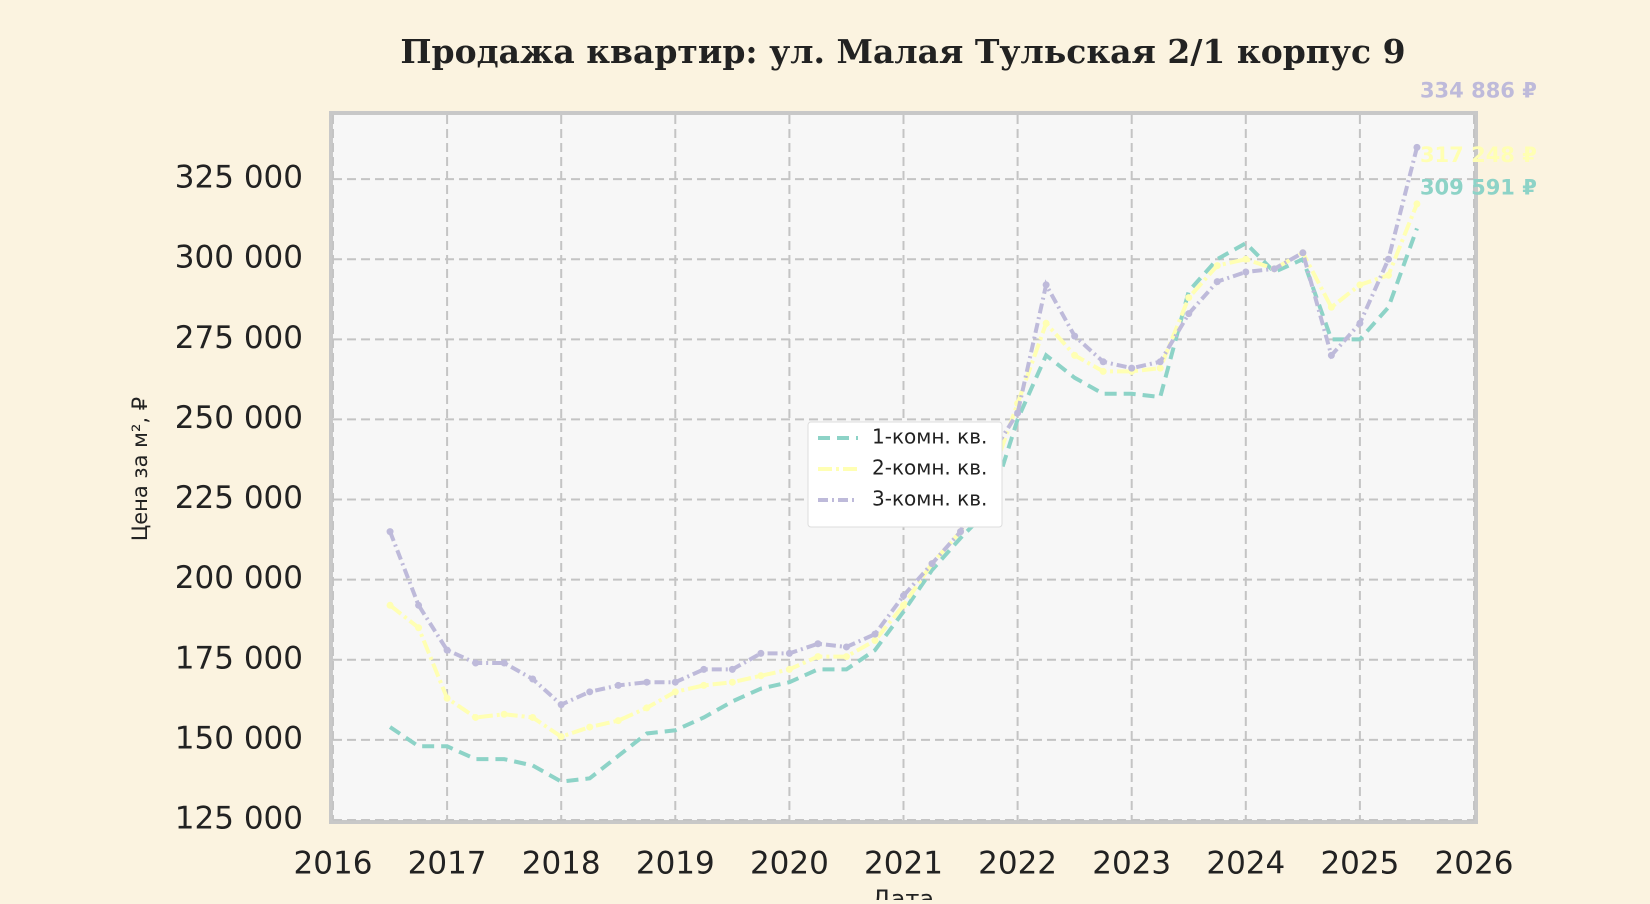 This screenshot has width=1650, height=904. What do you see at coordinates (239, 658) in the screenshot?
I see `y-tick-label: 175 000` at bounding box center [239, 658].